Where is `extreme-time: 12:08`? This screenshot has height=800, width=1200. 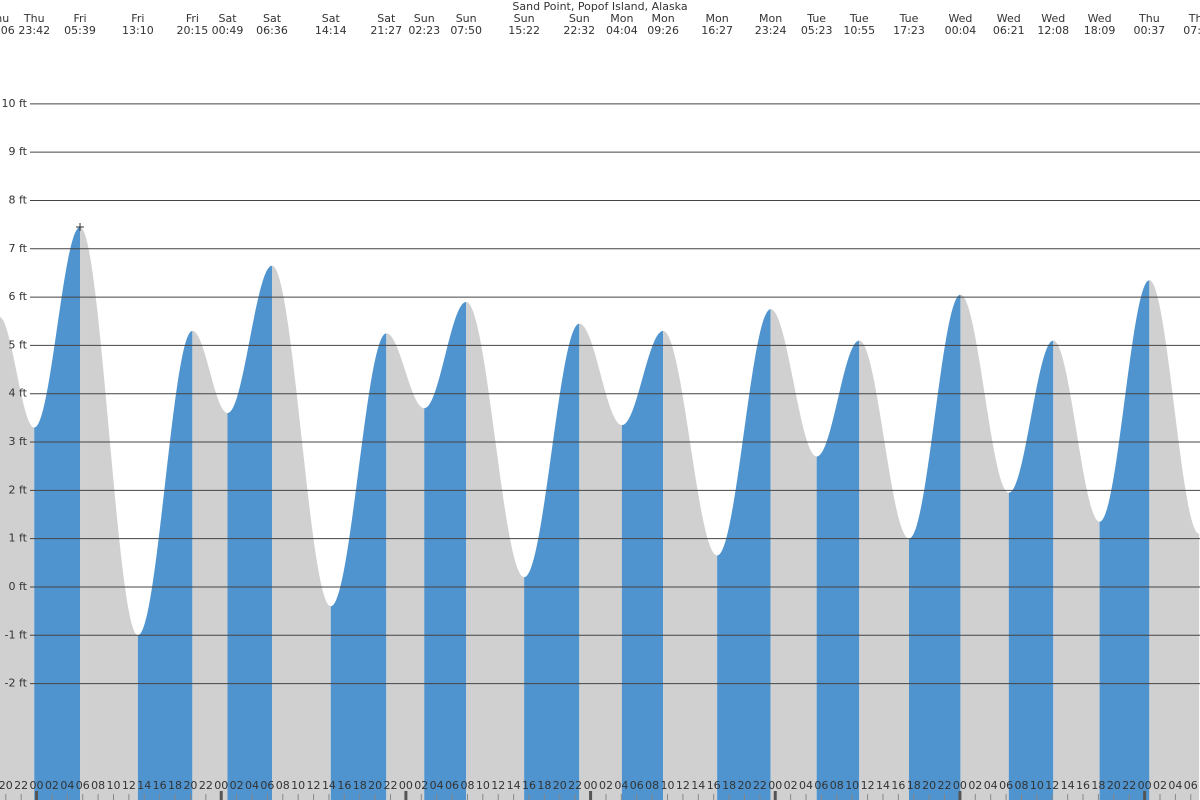 extreme-time: 12:08 is located at coordinates (1053, 30).